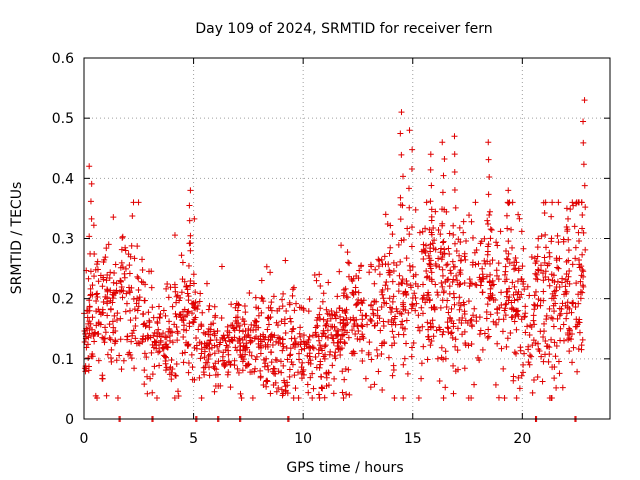  Describe the element at coordinates (17, 238) in the screenshot. I see `y-axis-label: SRMTID / TECUs` at that location.